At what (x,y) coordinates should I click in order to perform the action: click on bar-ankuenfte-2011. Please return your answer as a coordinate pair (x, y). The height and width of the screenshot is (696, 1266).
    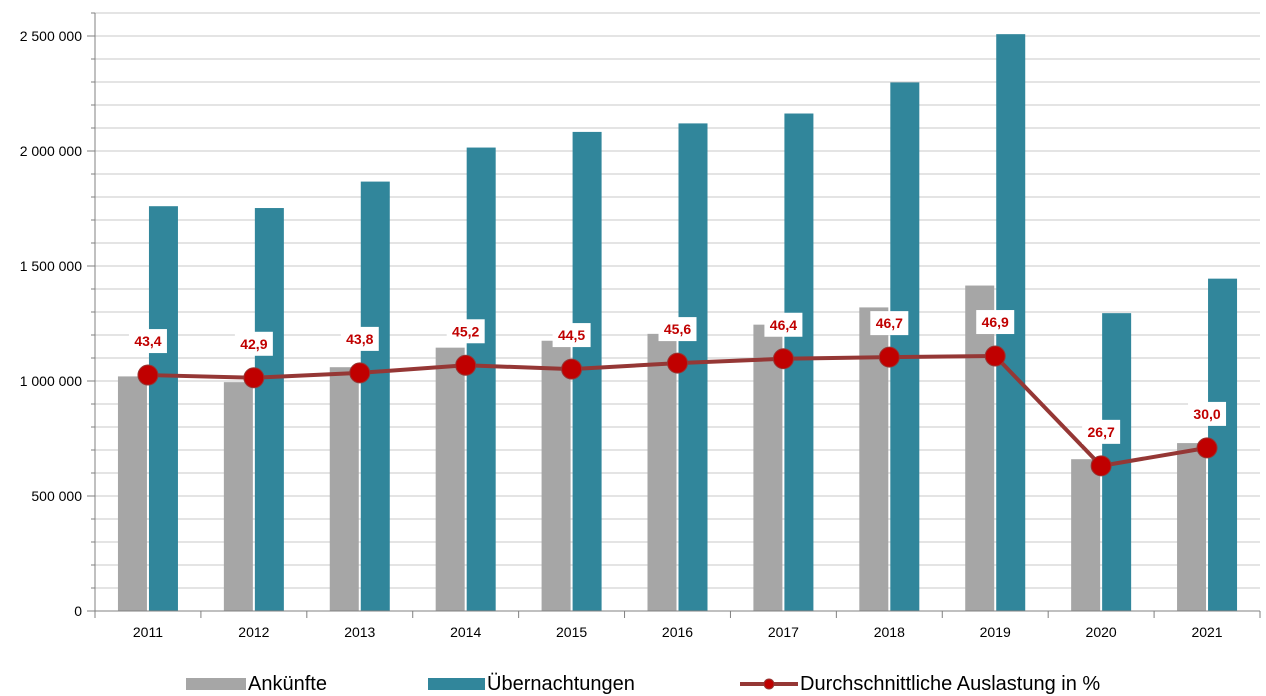
    Looking at the image, I should click on (132, 493).